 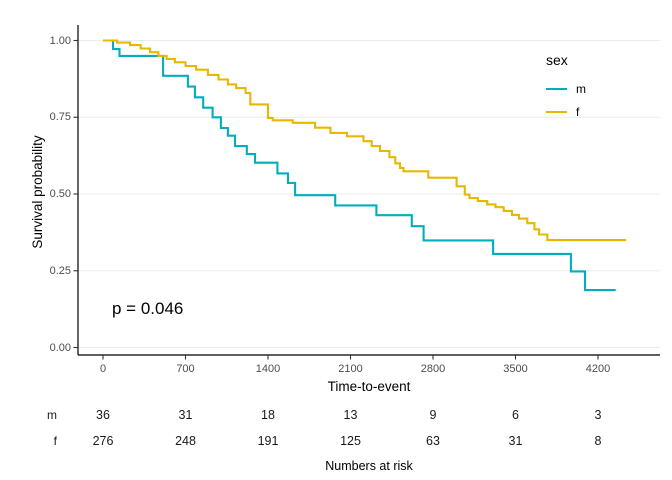 What do you see at coordinates (185, 369) in the screenshot?
I see `x-tick-label: 700` at bounding box center [185, 369].